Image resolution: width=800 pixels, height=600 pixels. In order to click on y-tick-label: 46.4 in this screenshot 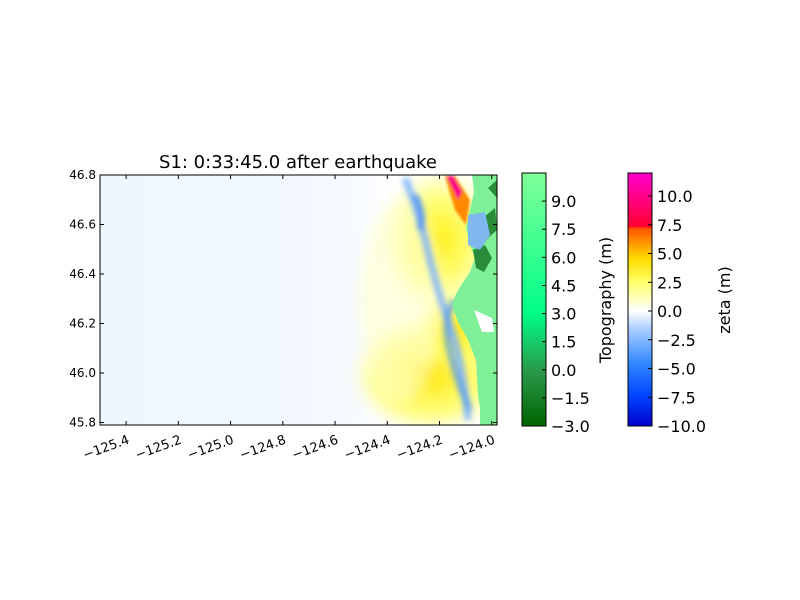, I will do `click(82, 274)`.